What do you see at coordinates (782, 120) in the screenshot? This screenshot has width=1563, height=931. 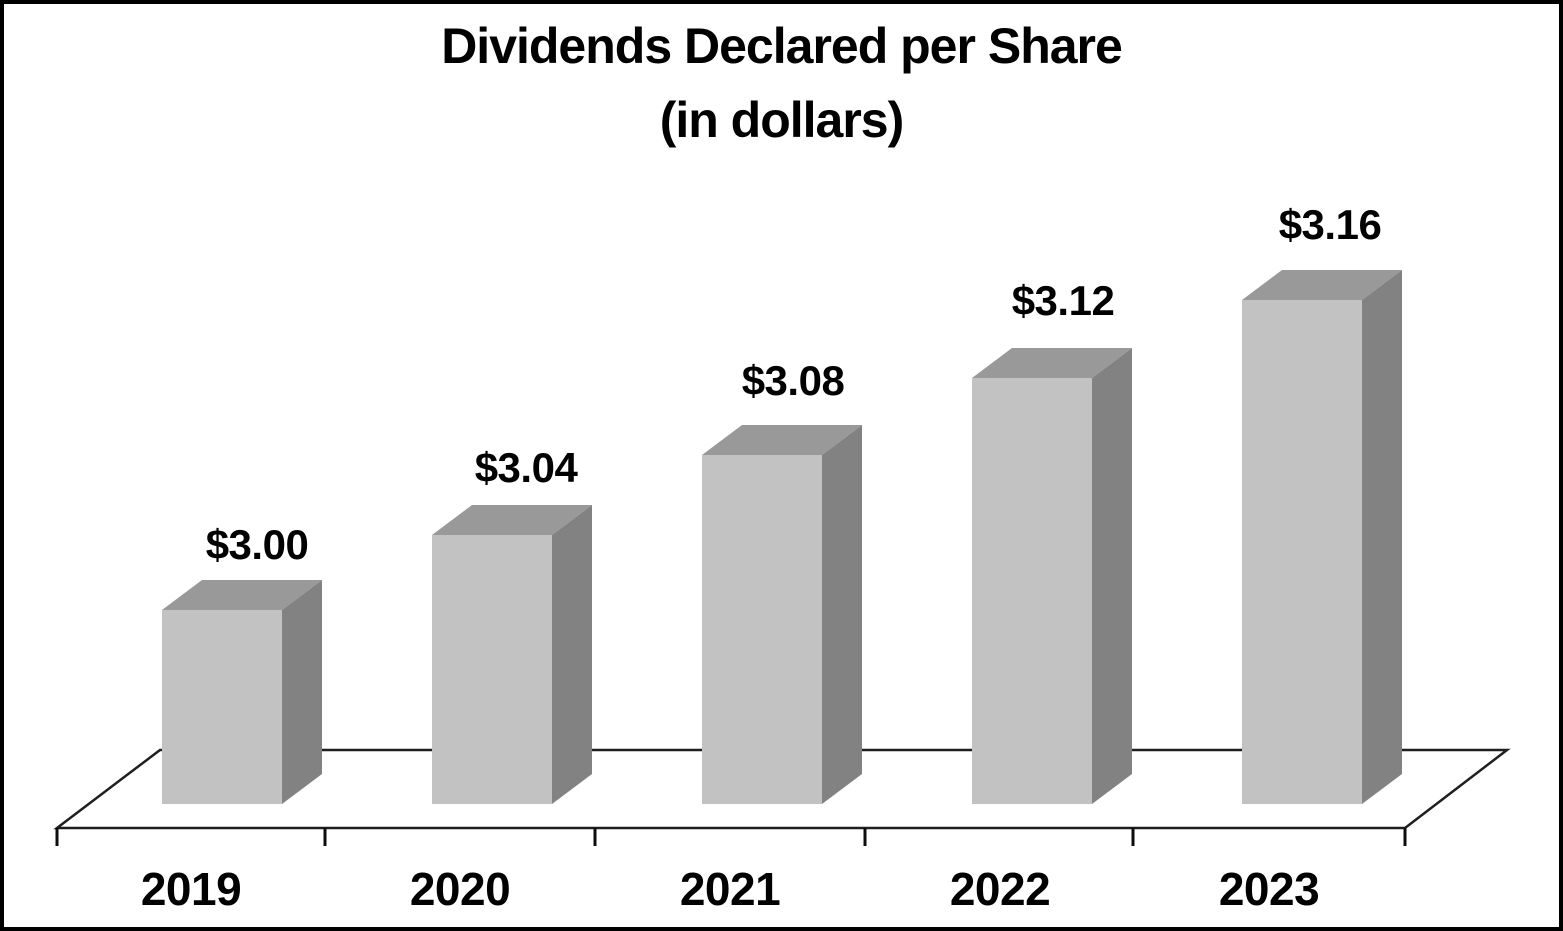 I see `chart-title-line2: (in dollars)` at bounding box center [782, 120].